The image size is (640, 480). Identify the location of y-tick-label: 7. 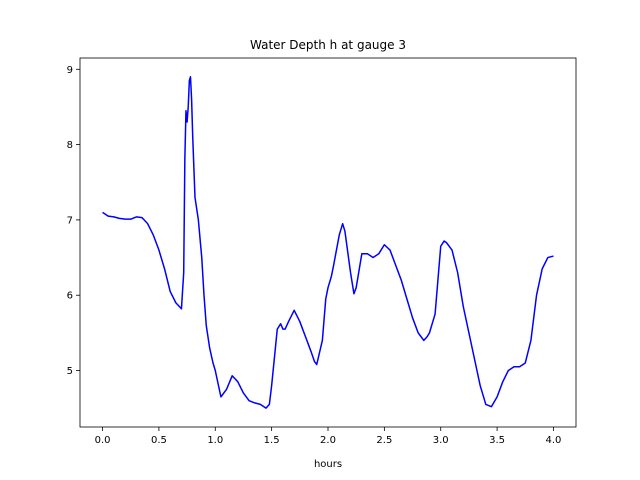
(70, 220).